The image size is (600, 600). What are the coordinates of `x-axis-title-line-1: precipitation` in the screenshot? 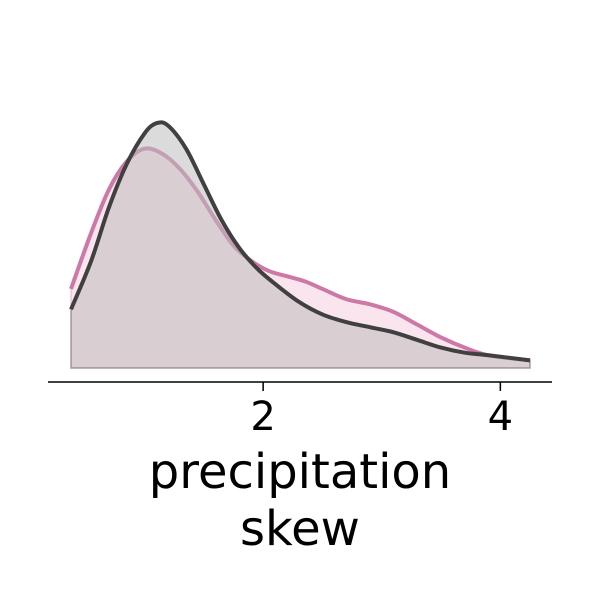 It's located at (300, 472).